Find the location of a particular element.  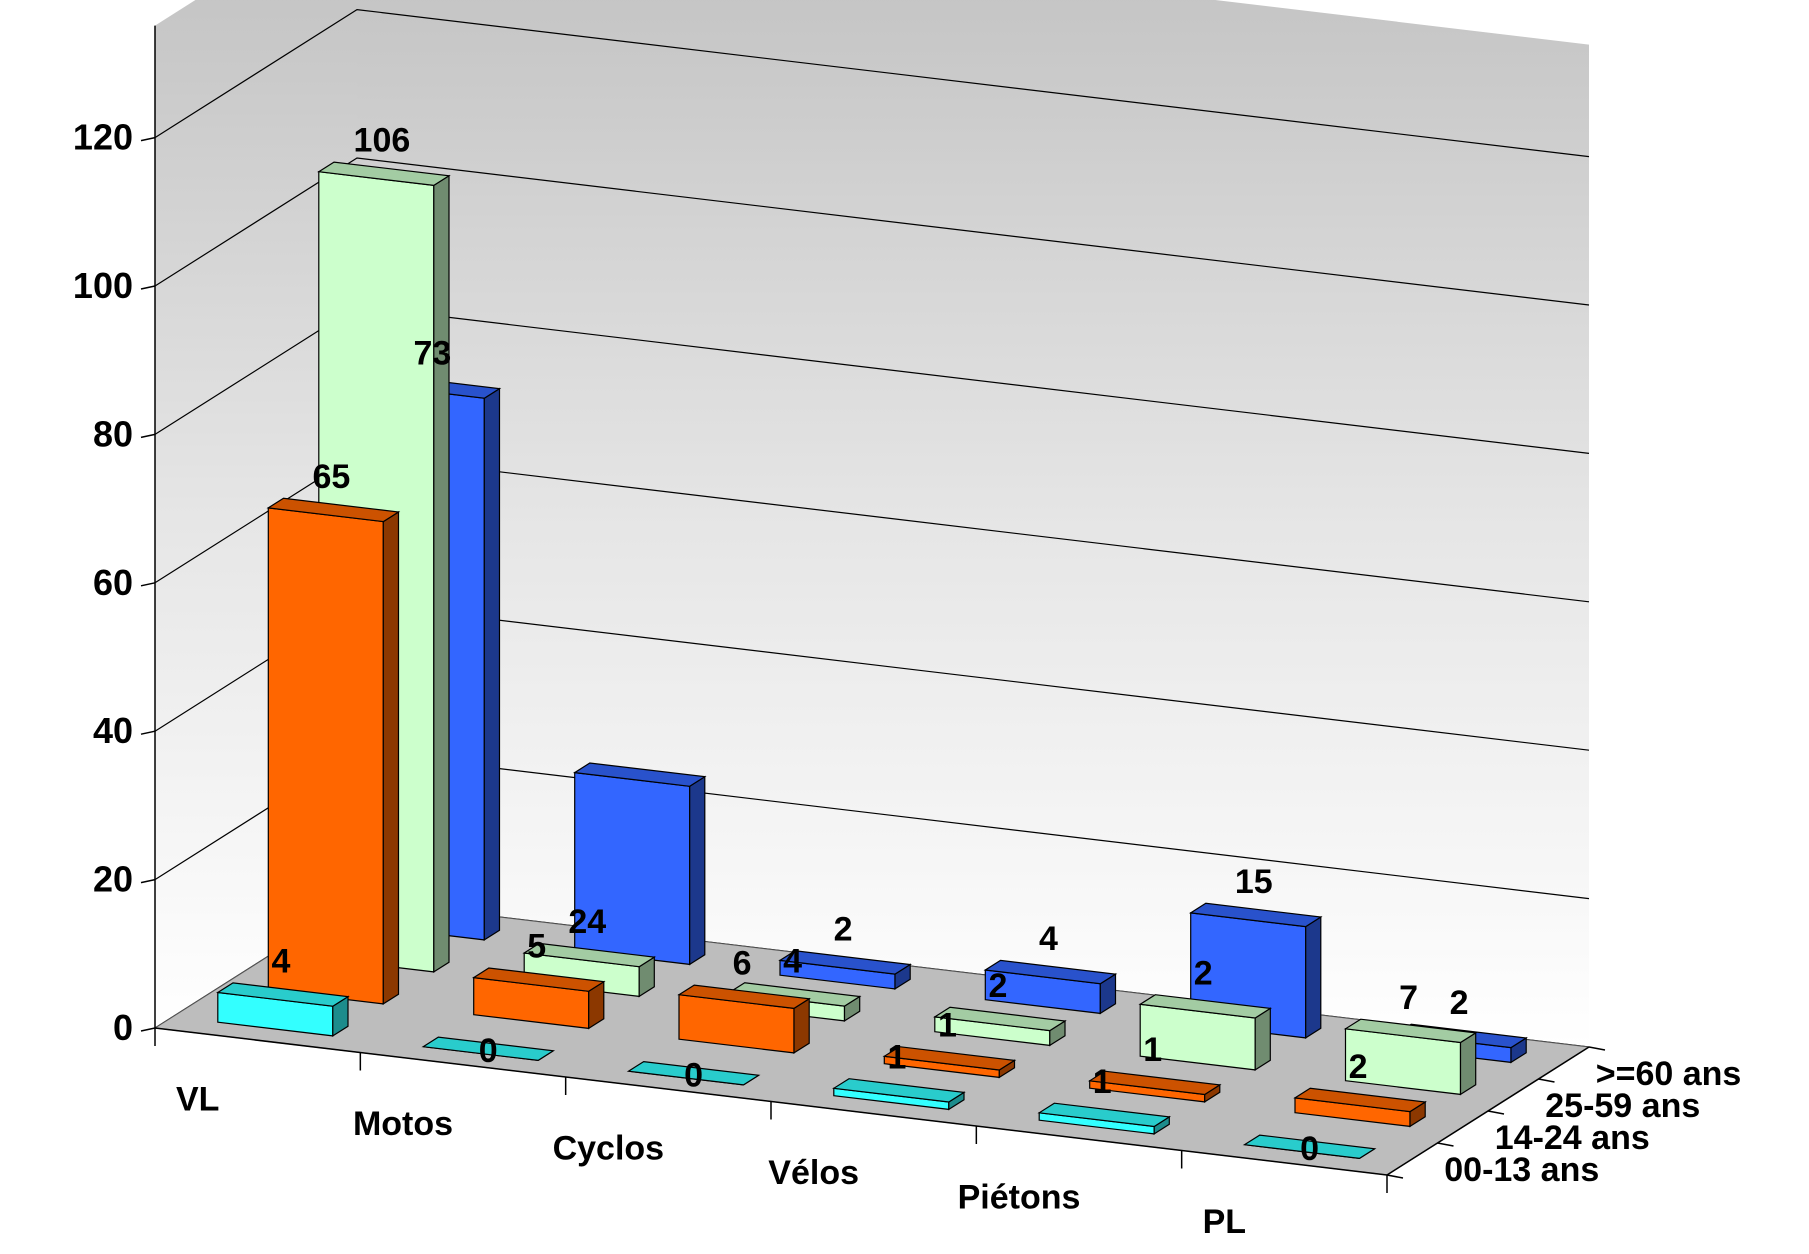

category-label: Piétons is located at coordinates (1019, 1197).